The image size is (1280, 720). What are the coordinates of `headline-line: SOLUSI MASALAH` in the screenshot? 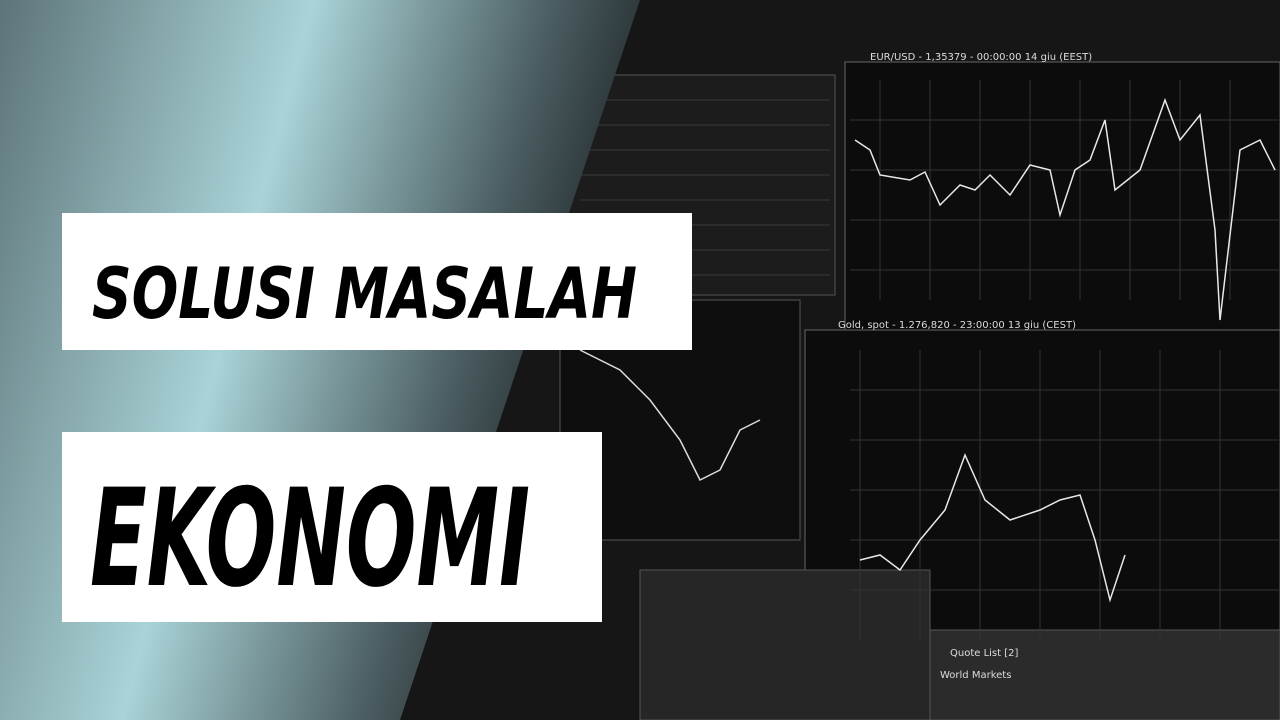 It's located at (364, 294).